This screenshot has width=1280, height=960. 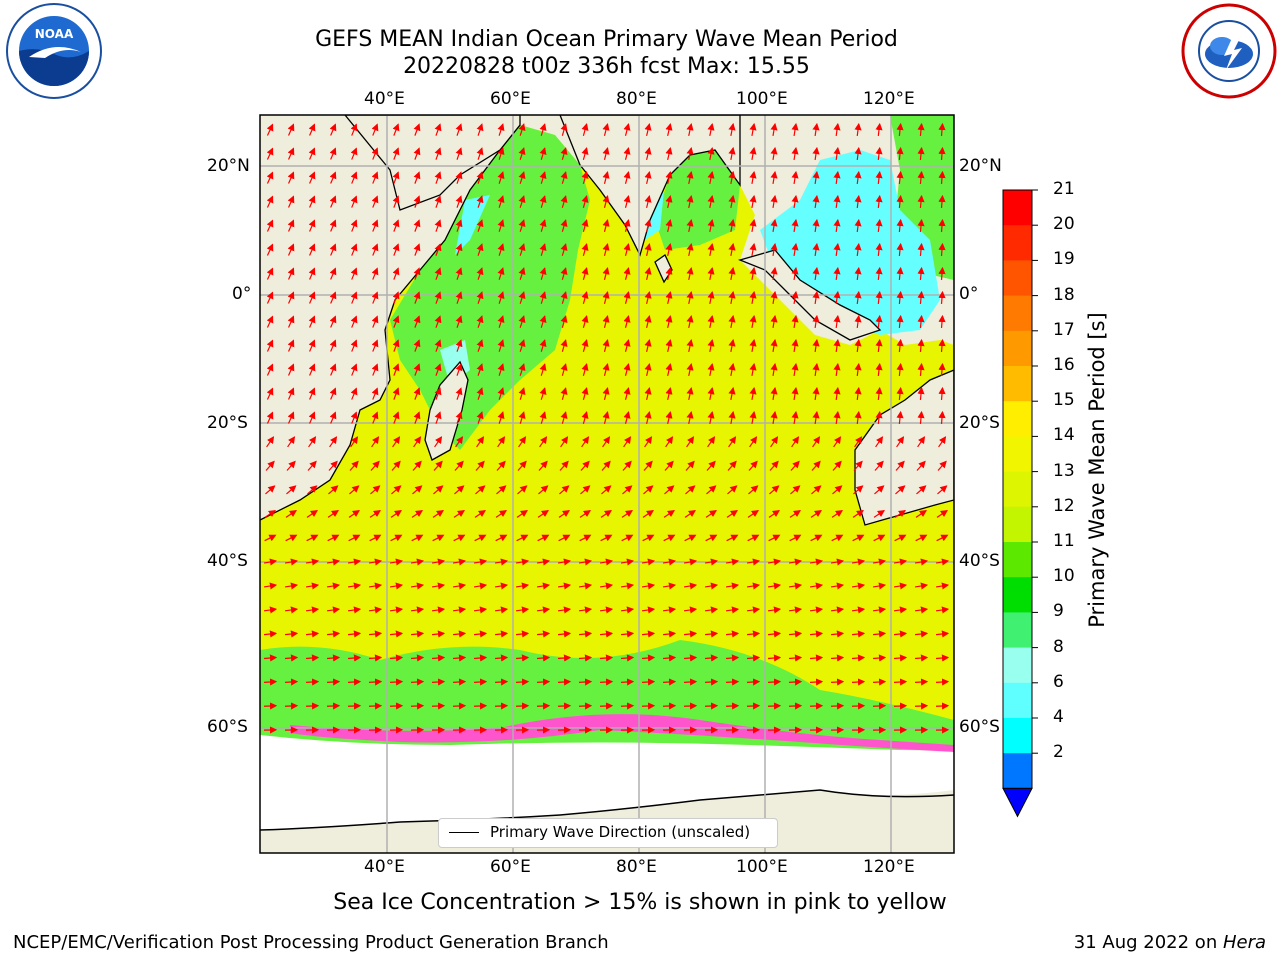 I want to click on ocean-green-south, so click(x=607, y=695).